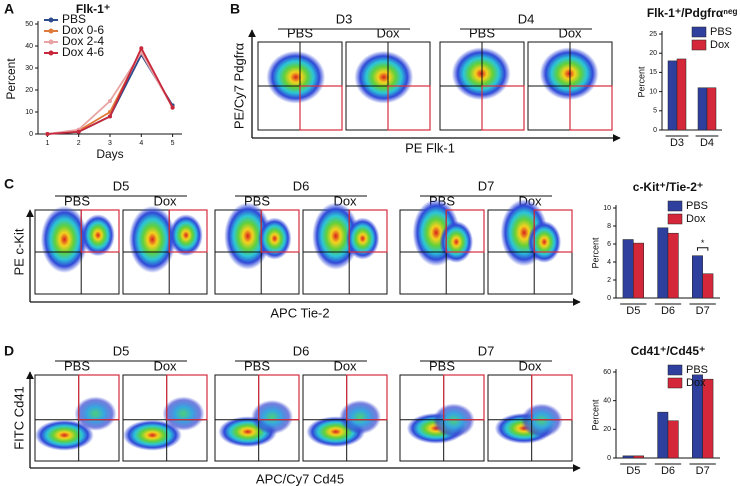 This screenshot has width=740, height=486. What do you see at coordinates (110, 90) in the screenshot?
I see `line` at bounding box center [110, 90].